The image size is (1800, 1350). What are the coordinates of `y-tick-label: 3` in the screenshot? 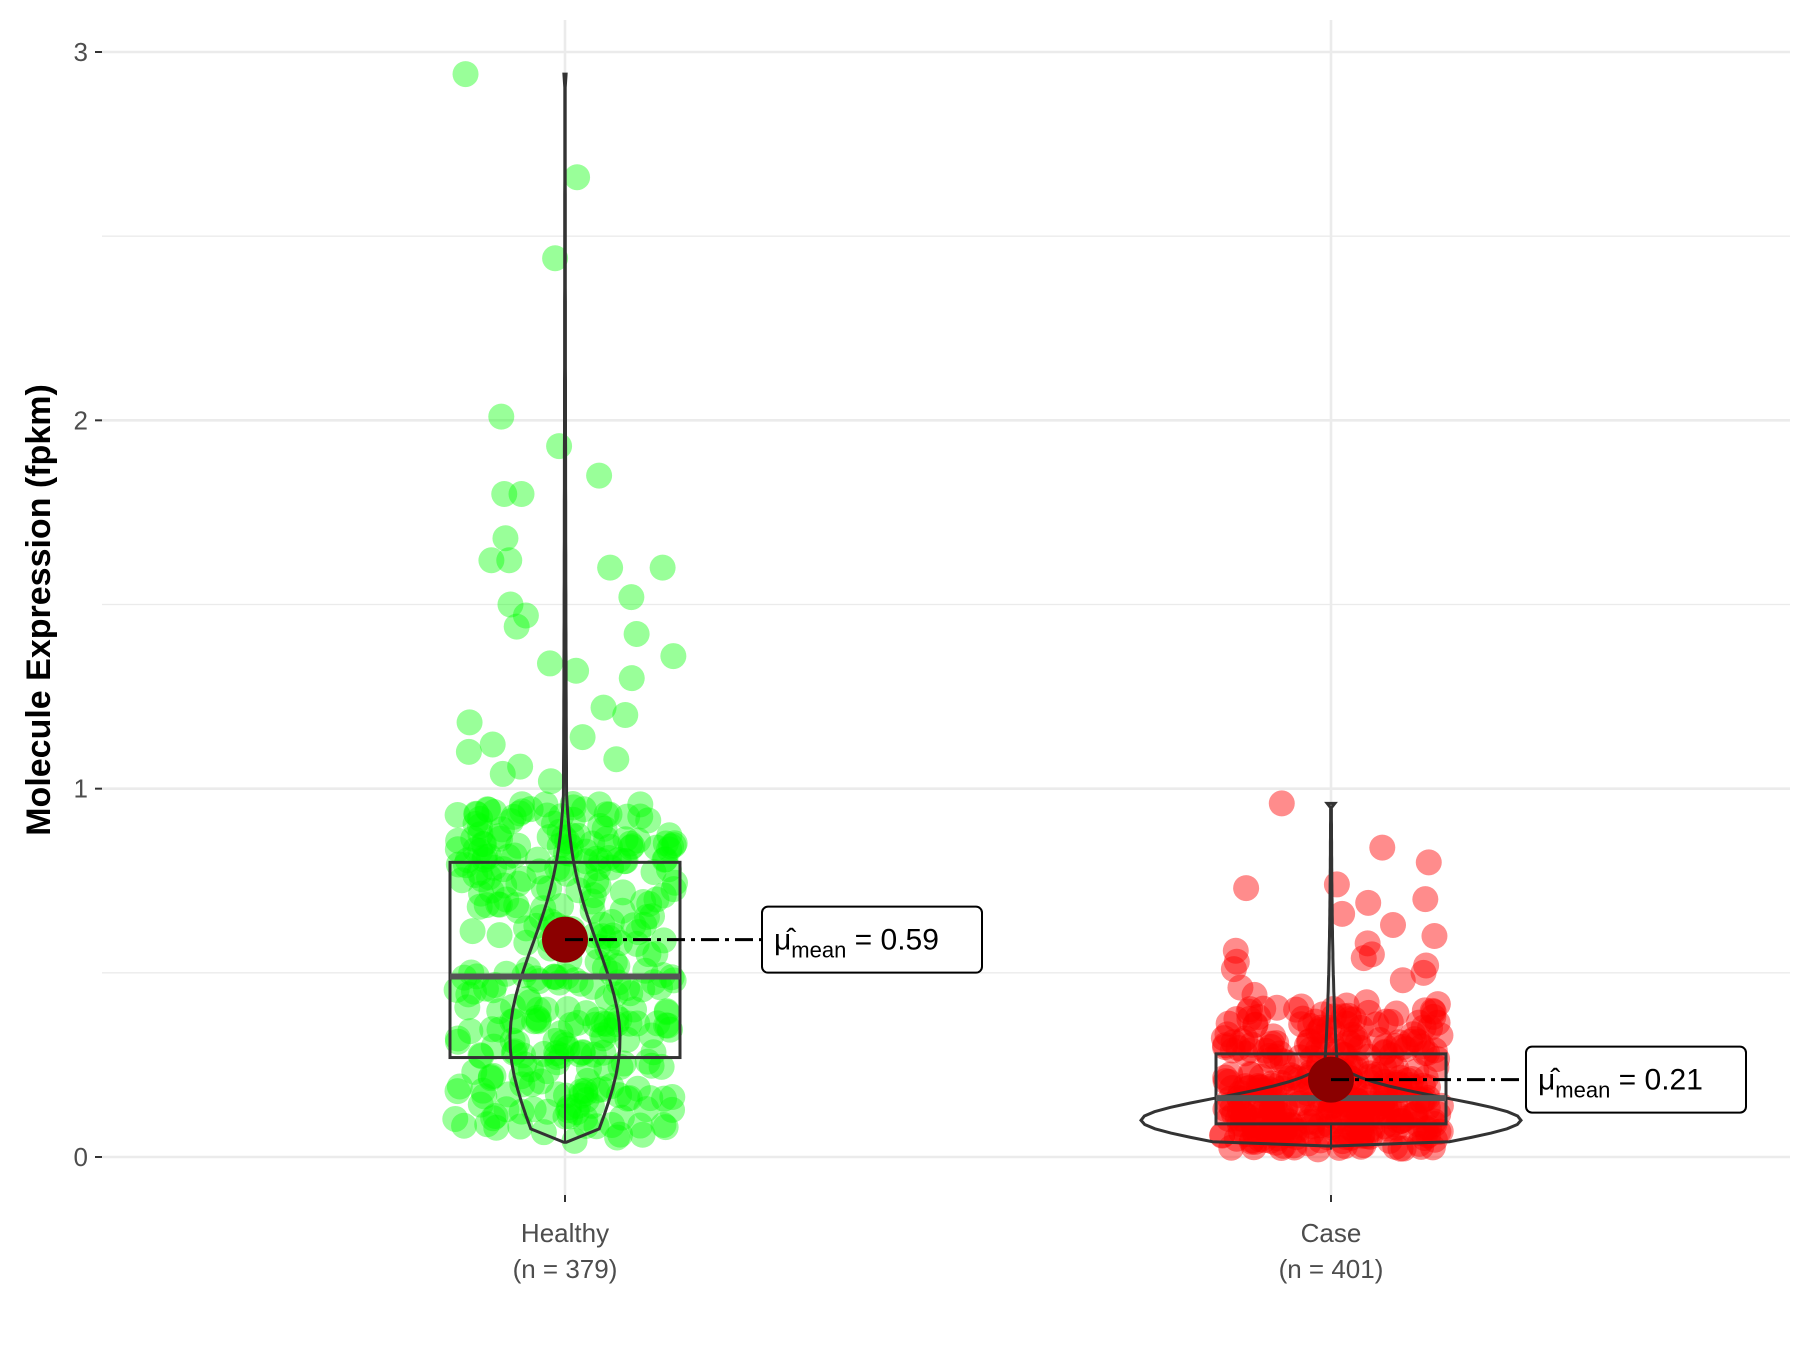 It's located at (81, 52).